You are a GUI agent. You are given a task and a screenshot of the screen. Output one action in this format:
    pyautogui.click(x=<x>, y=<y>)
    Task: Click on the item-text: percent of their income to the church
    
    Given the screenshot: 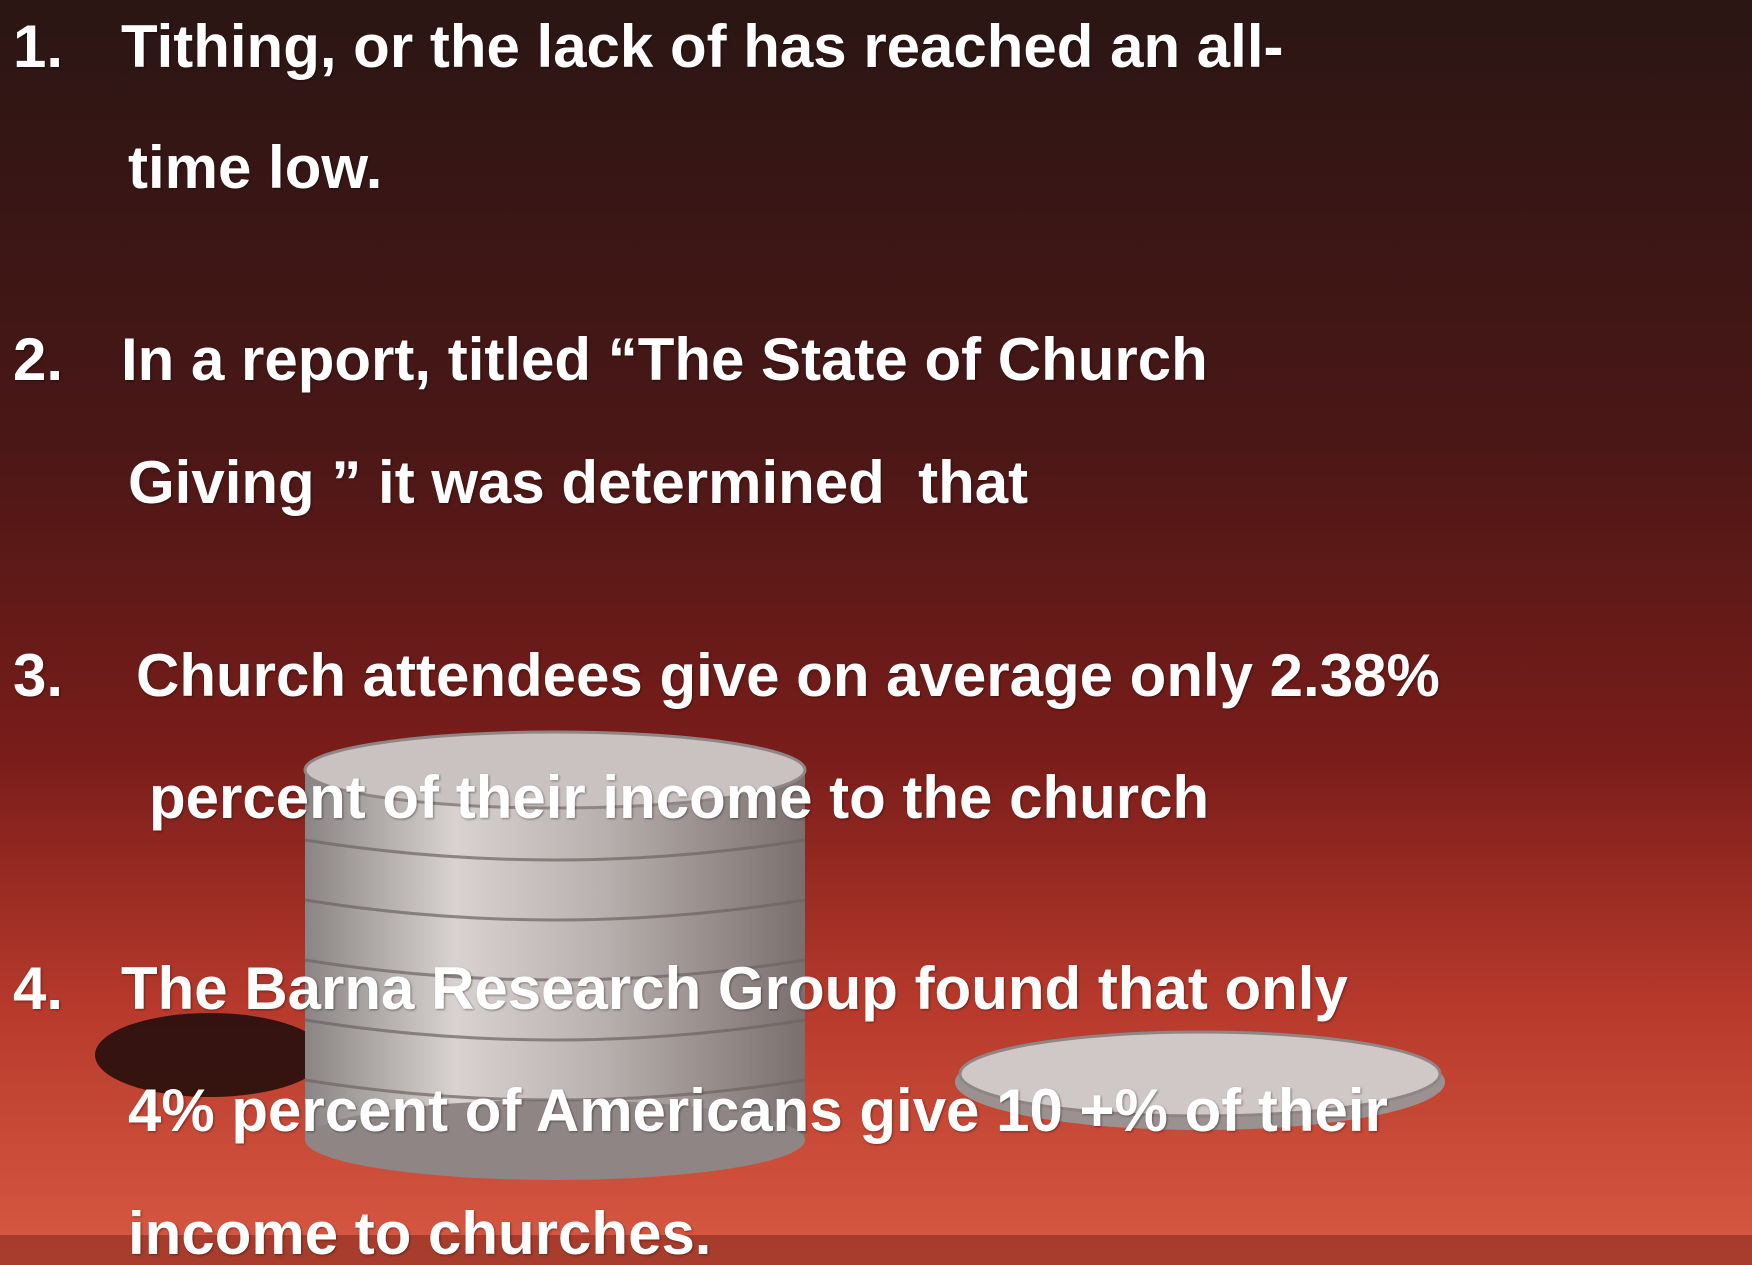 What is the action you would take?
    pyautogui.click(x=679, y=797)
    